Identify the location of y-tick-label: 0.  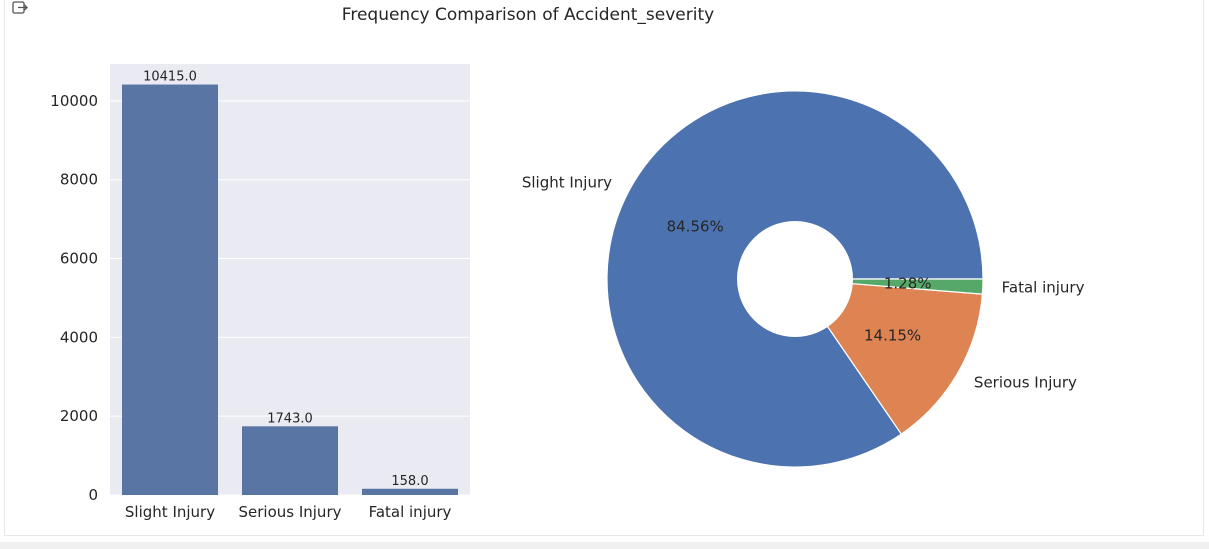
(93, 495).